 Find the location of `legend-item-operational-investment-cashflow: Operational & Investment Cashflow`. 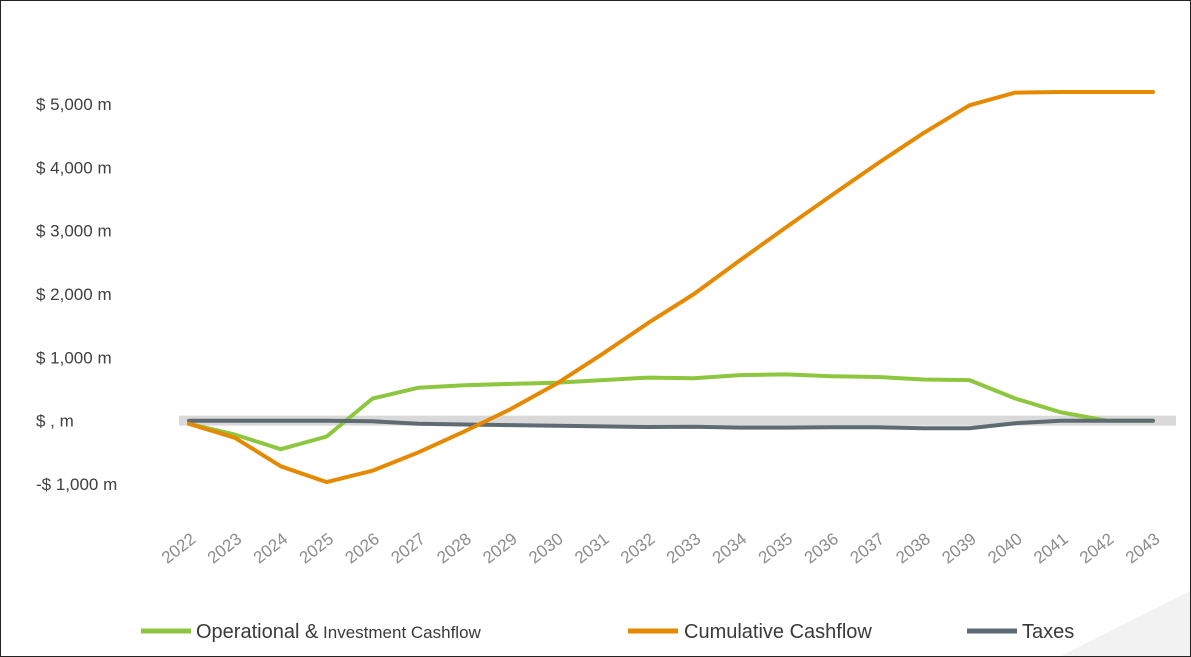

legend-item-operational-investment-cashflow: Operational & Investment Cashflow is located at coordinates (311, 632).